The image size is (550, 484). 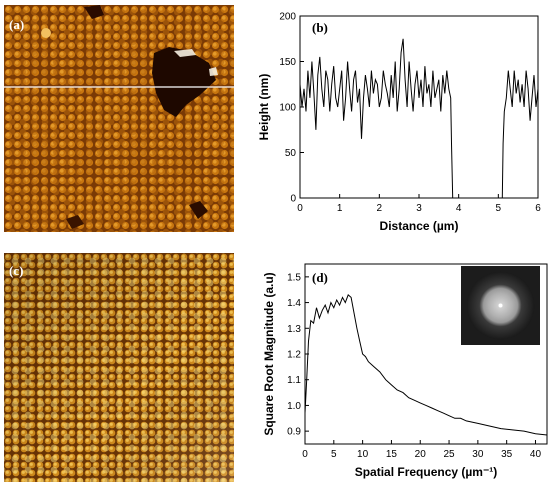 What do you see at coordinates (426, 365) in the screenshot?
I see `fft-spectrum-line` at bounding box center [426, 365].